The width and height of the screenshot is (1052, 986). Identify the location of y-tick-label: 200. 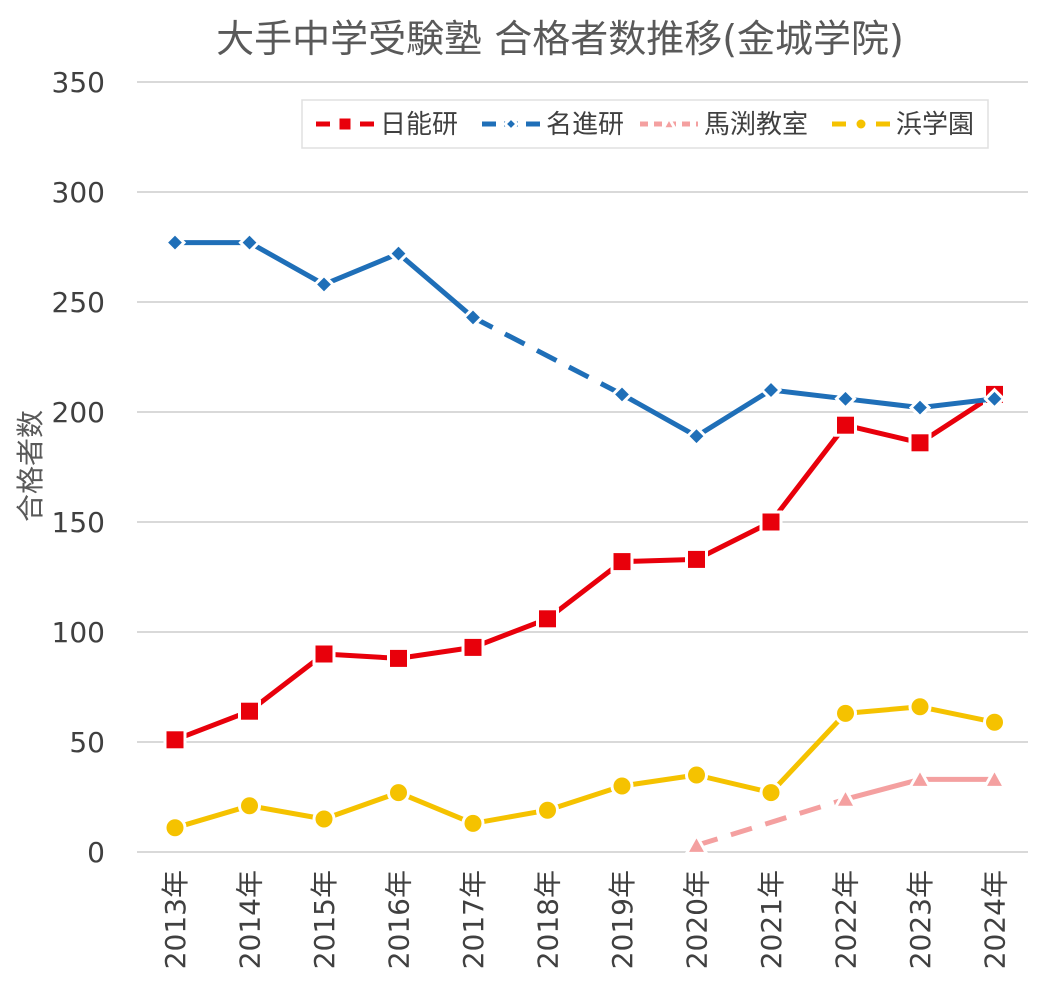
(78, 412).